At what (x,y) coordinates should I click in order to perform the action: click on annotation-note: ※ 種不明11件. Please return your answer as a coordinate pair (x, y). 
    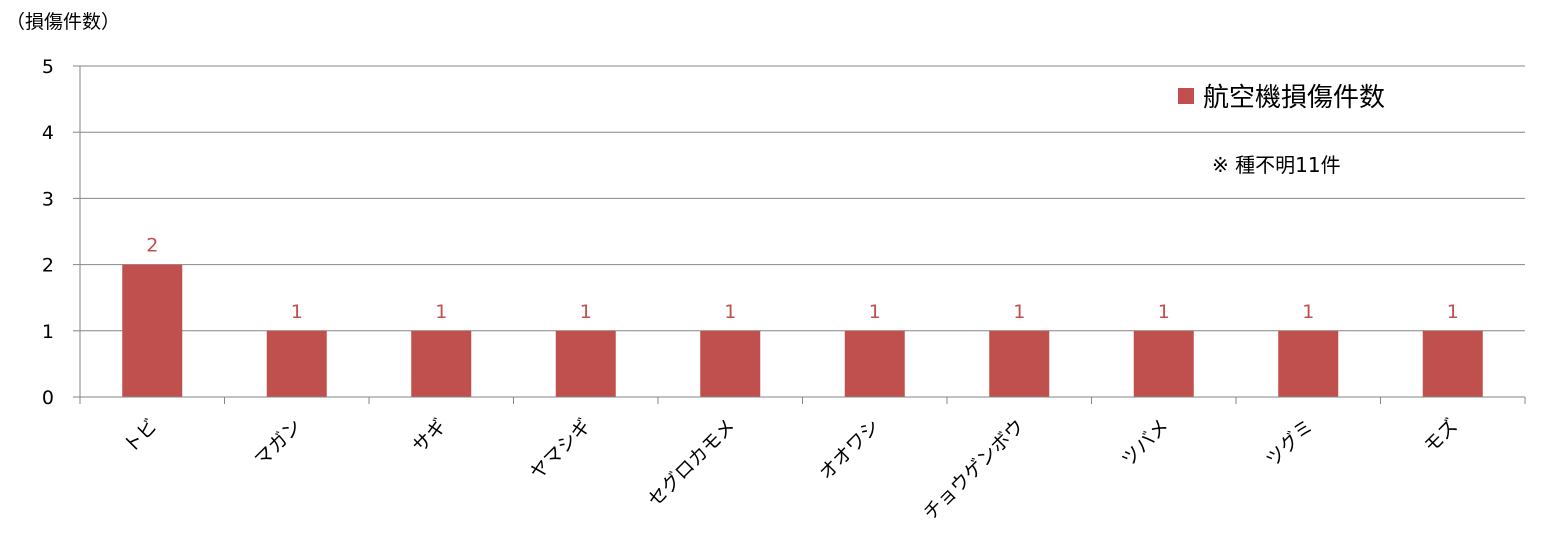
    Looking at the image, I should click on (1276, 165).